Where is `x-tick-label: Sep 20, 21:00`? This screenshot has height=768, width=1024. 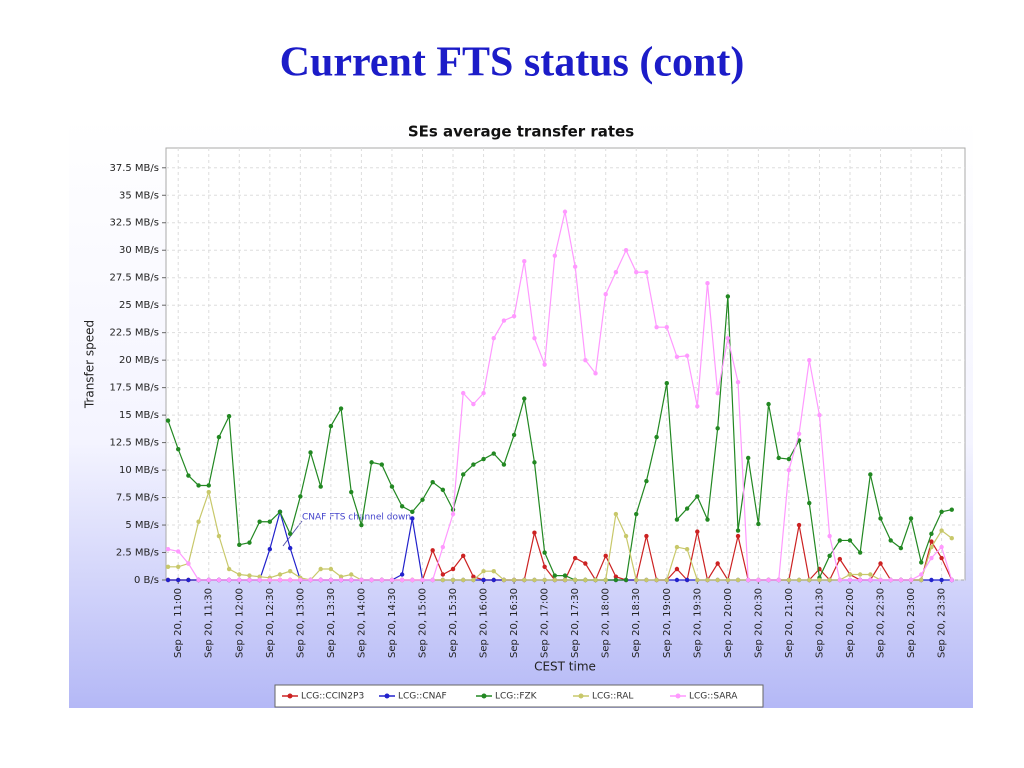 x-tick-label: Sep 20, 21:00 is located at coordinates (789, 623).